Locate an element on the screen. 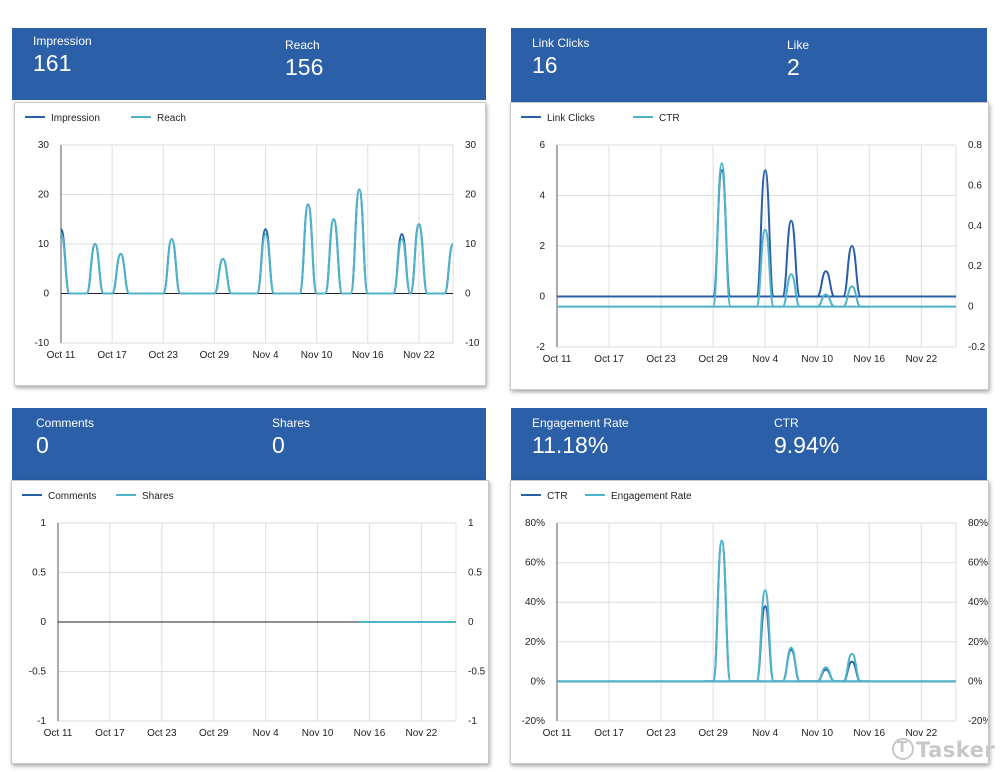  kpi-value: 2 is located at coordinates (793, 67).